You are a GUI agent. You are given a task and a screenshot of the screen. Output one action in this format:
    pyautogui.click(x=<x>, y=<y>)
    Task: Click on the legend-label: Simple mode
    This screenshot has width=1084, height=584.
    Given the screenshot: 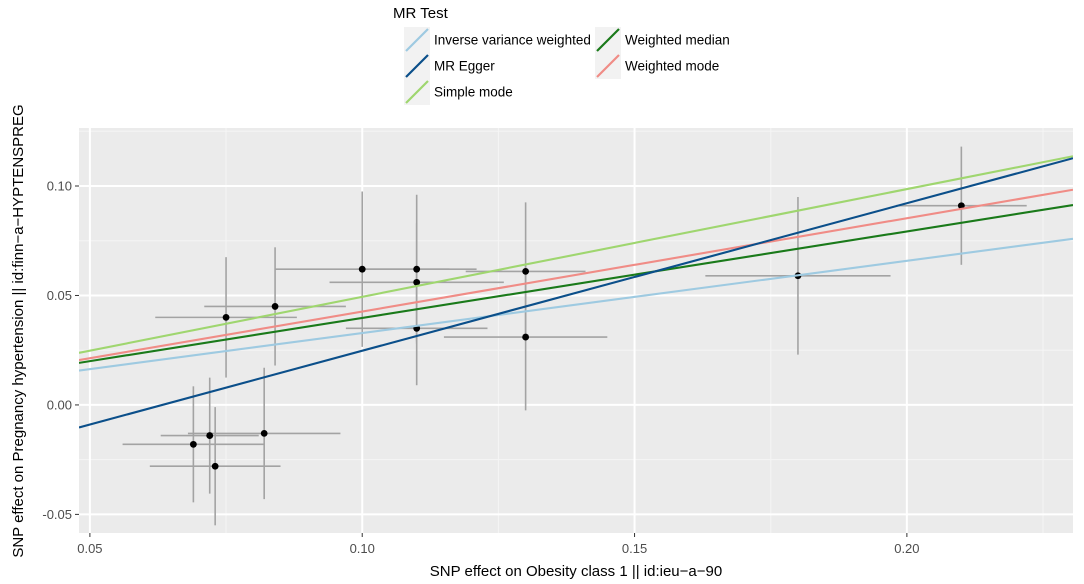 What is the action you would take?
    pyautogui.click(x=473, y=92)
    